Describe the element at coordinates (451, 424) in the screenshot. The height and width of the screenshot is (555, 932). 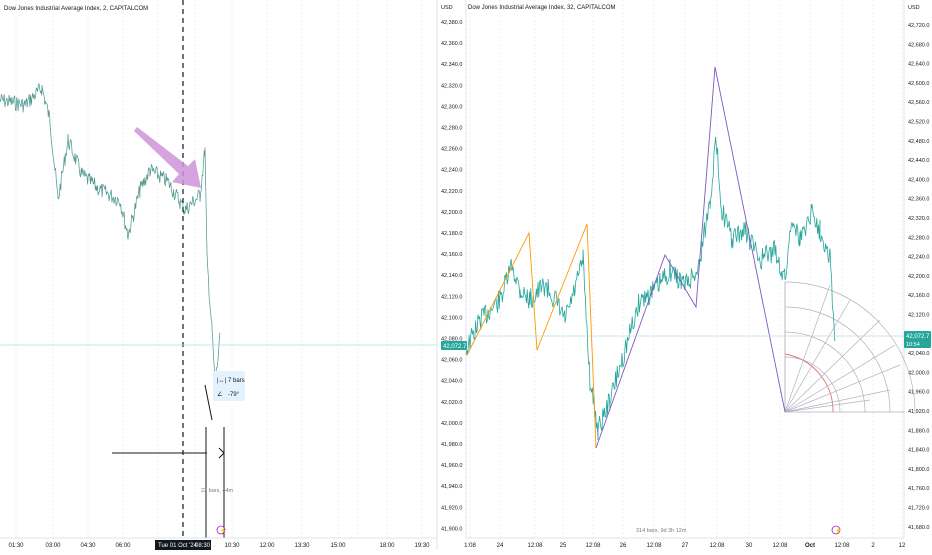
I see `left-axis-tick: 42,000.0` at that location.